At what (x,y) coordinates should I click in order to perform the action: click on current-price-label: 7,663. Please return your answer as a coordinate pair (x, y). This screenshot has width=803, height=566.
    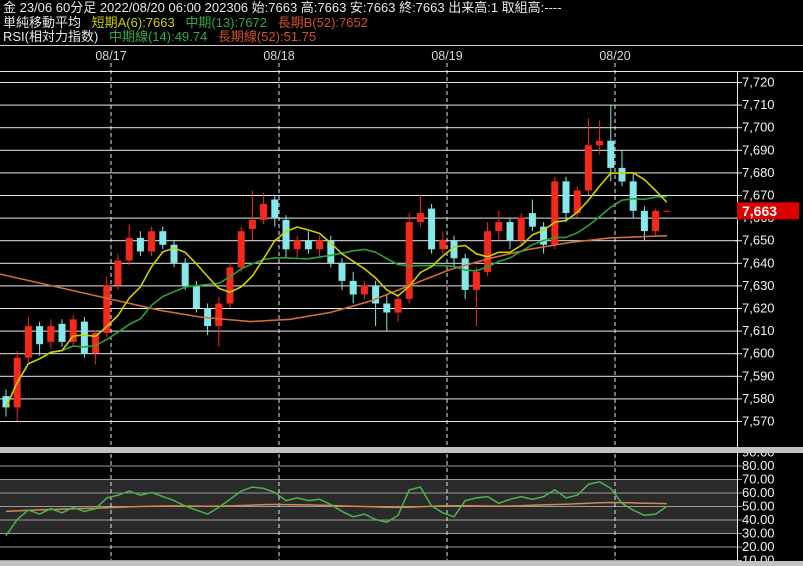
    Looking at the image, I should click on (759, 211).